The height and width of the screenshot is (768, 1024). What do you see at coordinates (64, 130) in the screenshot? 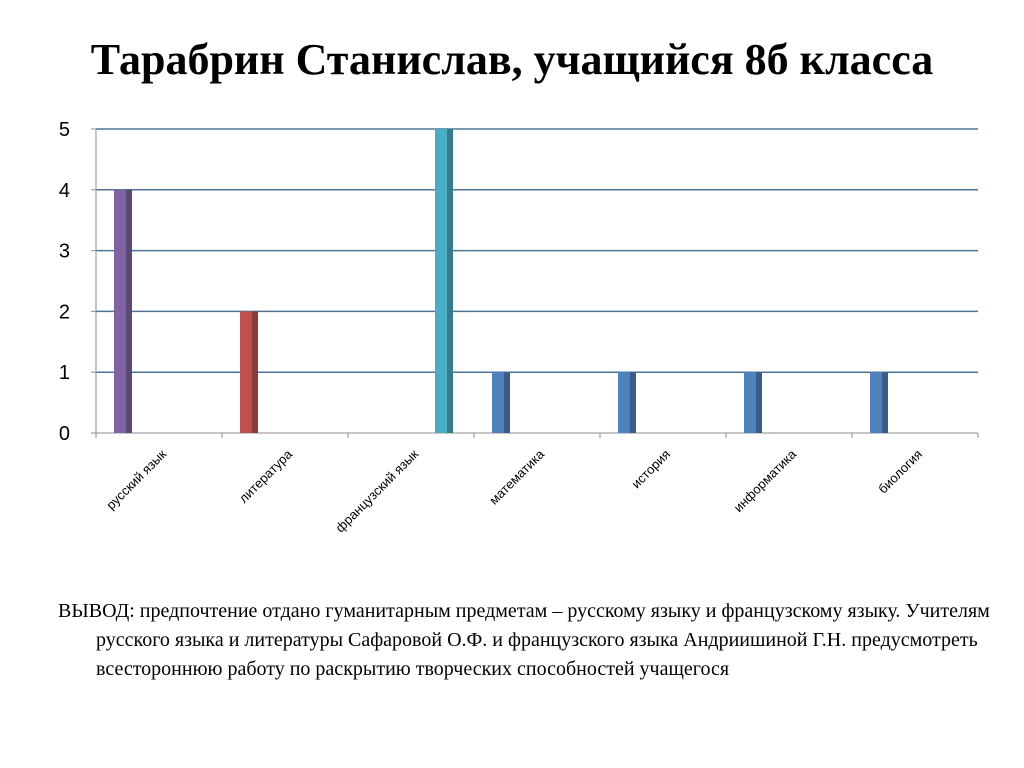
I see `y-tick-label-5: 5` at bounding box center [64, 130].